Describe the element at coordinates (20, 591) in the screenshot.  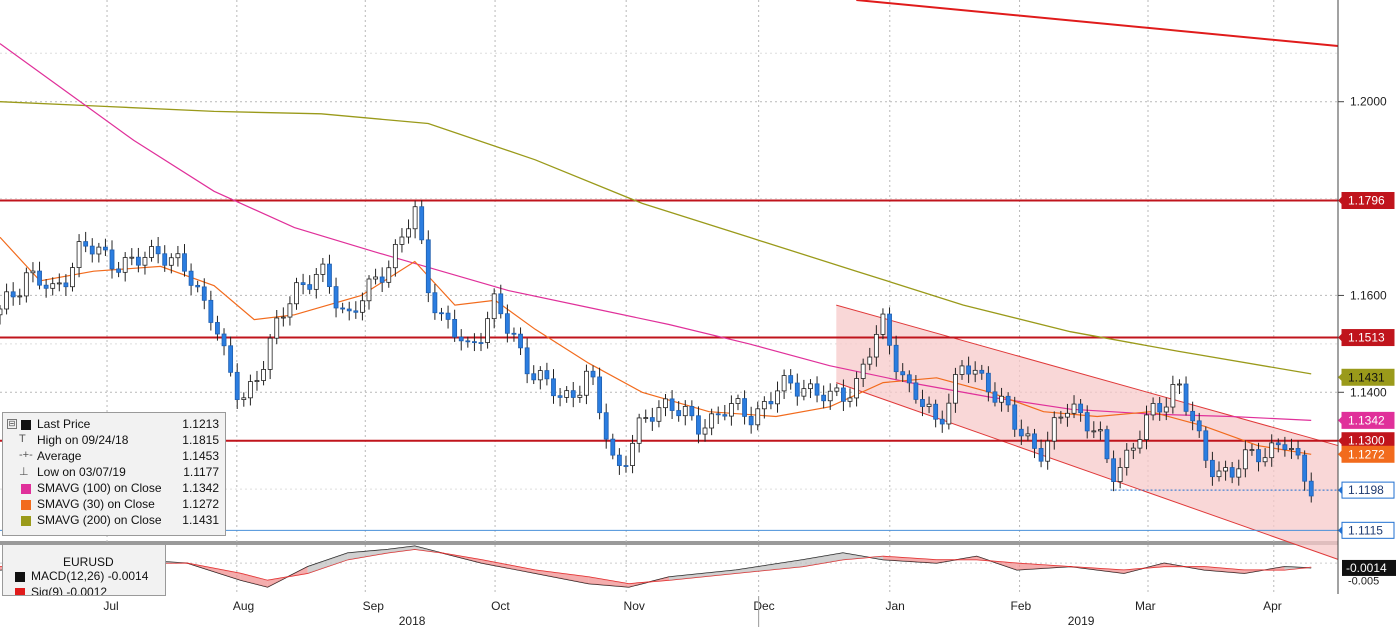
I see `signal-swatch` at that location.